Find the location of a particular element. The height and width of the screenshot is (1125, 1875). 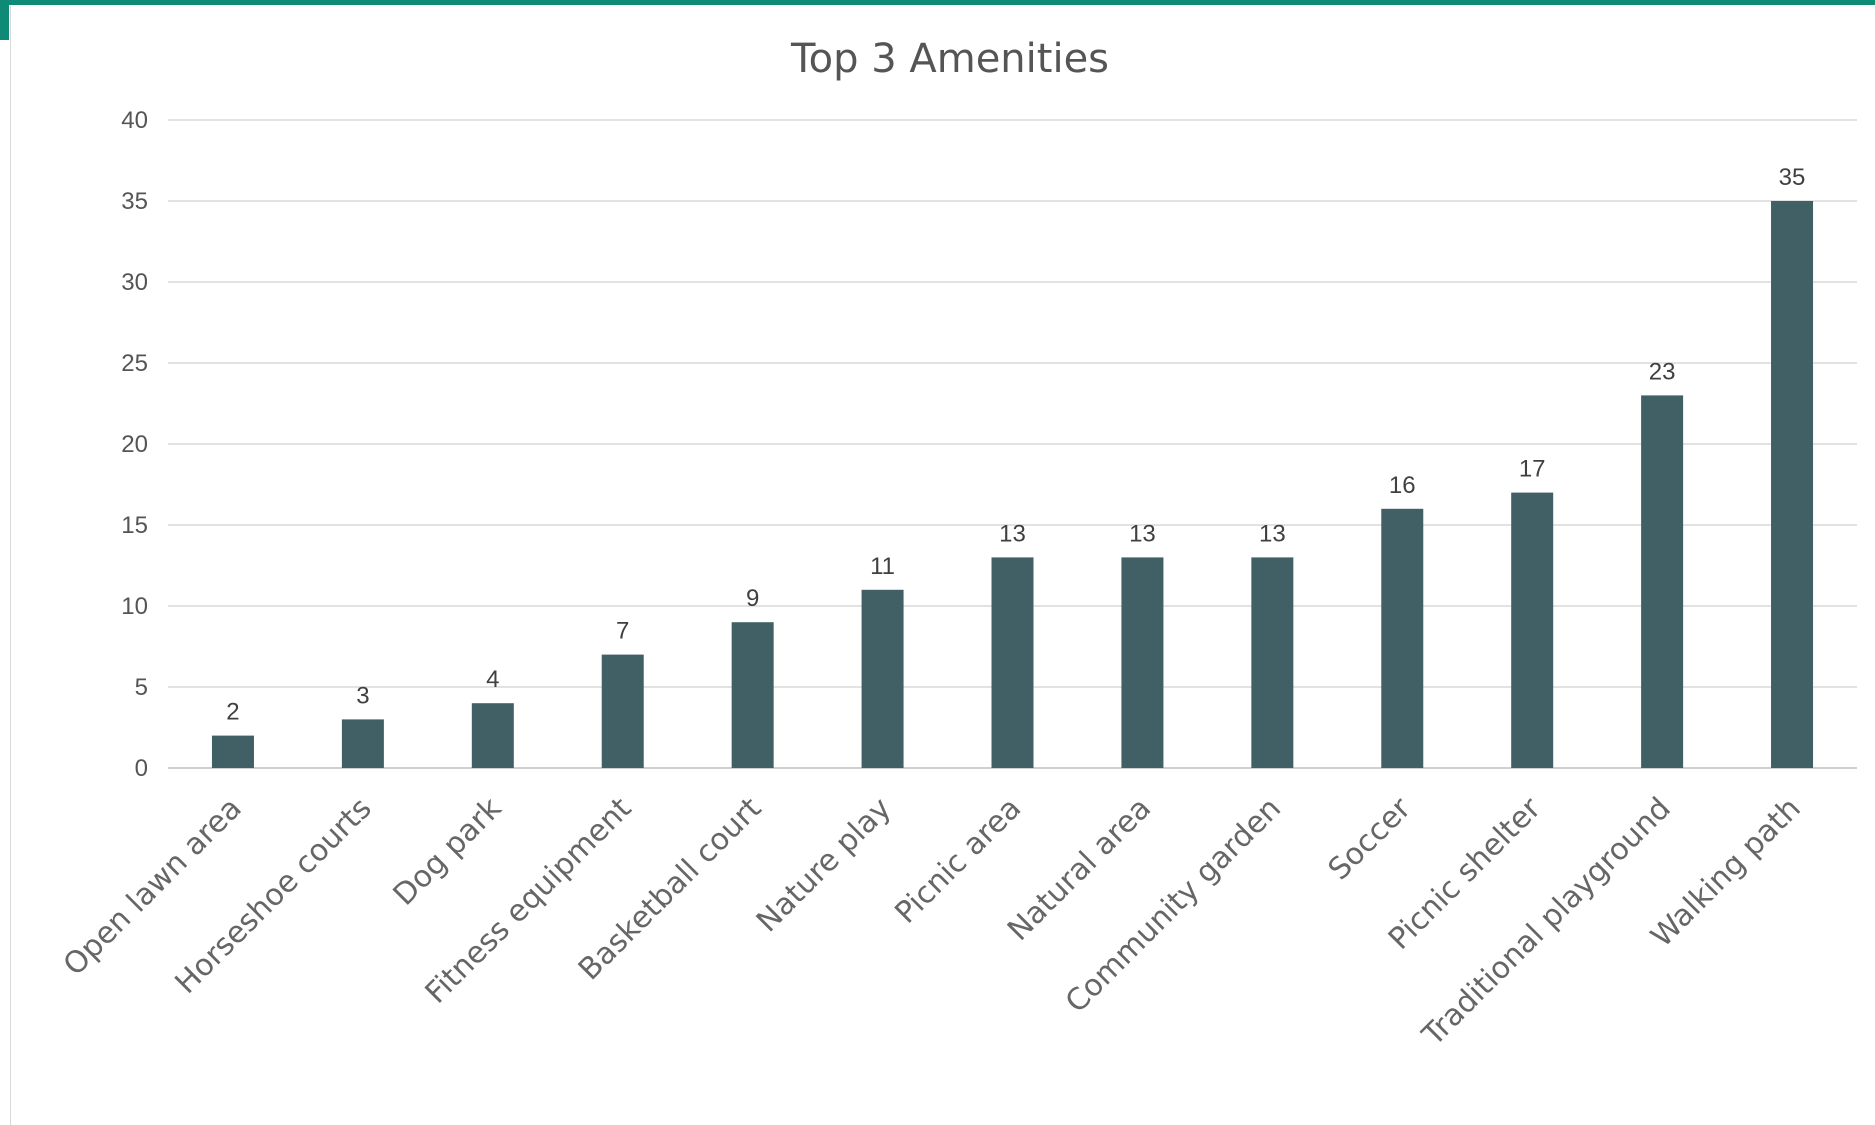

y-tick-label: 20 is located at coordinates (134, 444).